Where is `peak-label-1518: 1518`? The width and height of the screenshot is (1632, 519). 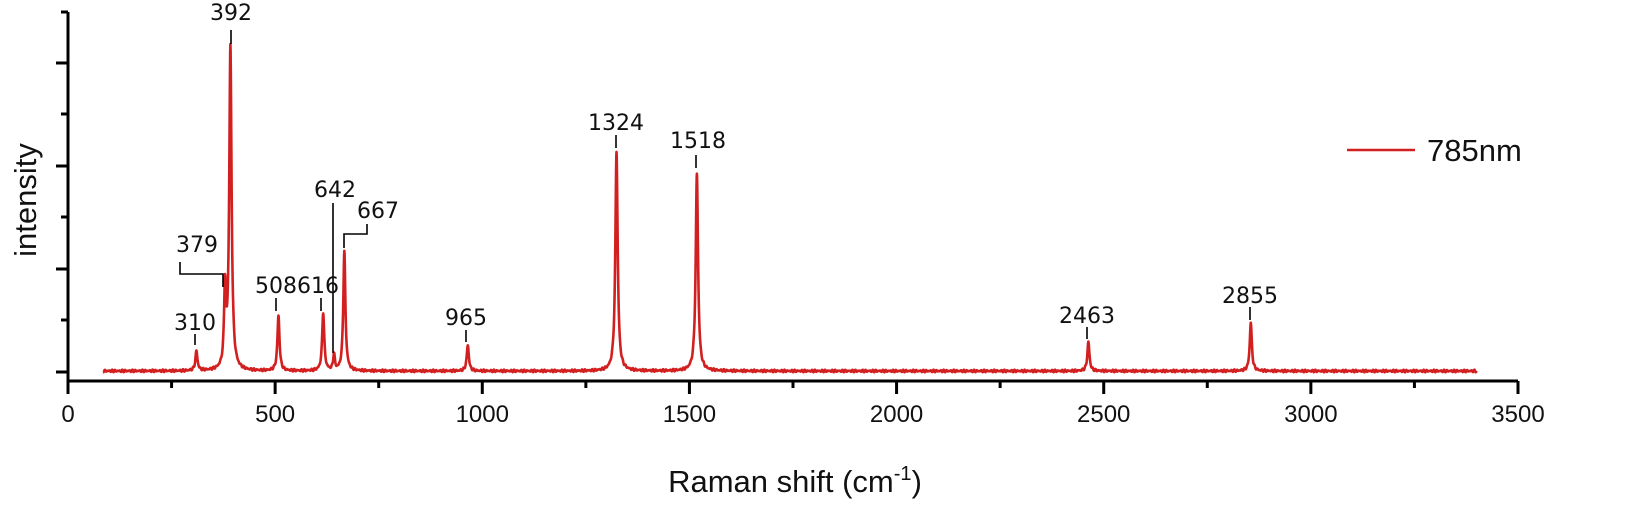
peak-label-1518: 1518 is located at coordinates (698, 141).